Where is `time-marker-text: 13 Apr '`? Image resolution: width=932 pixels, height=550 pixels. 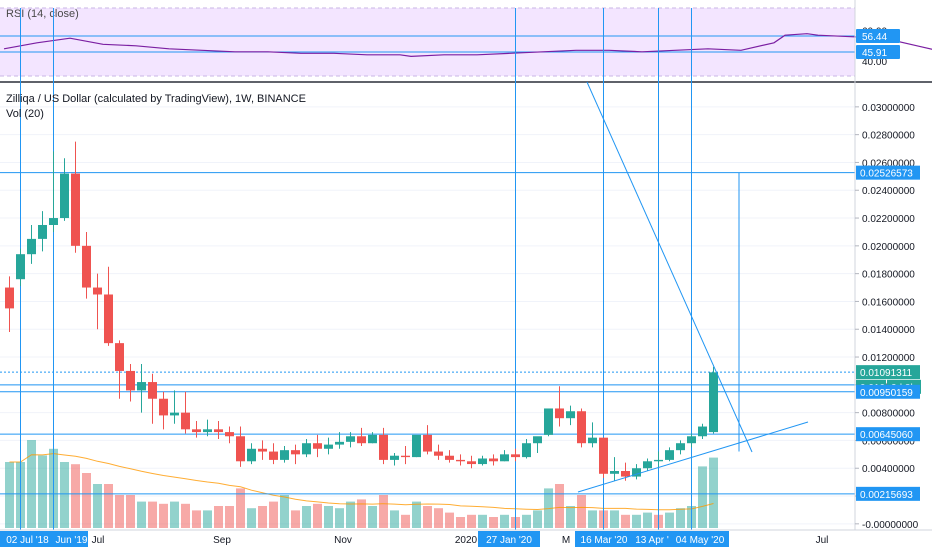 time-marker-text: 13 Apr ' is located at coordinates (652, 540).